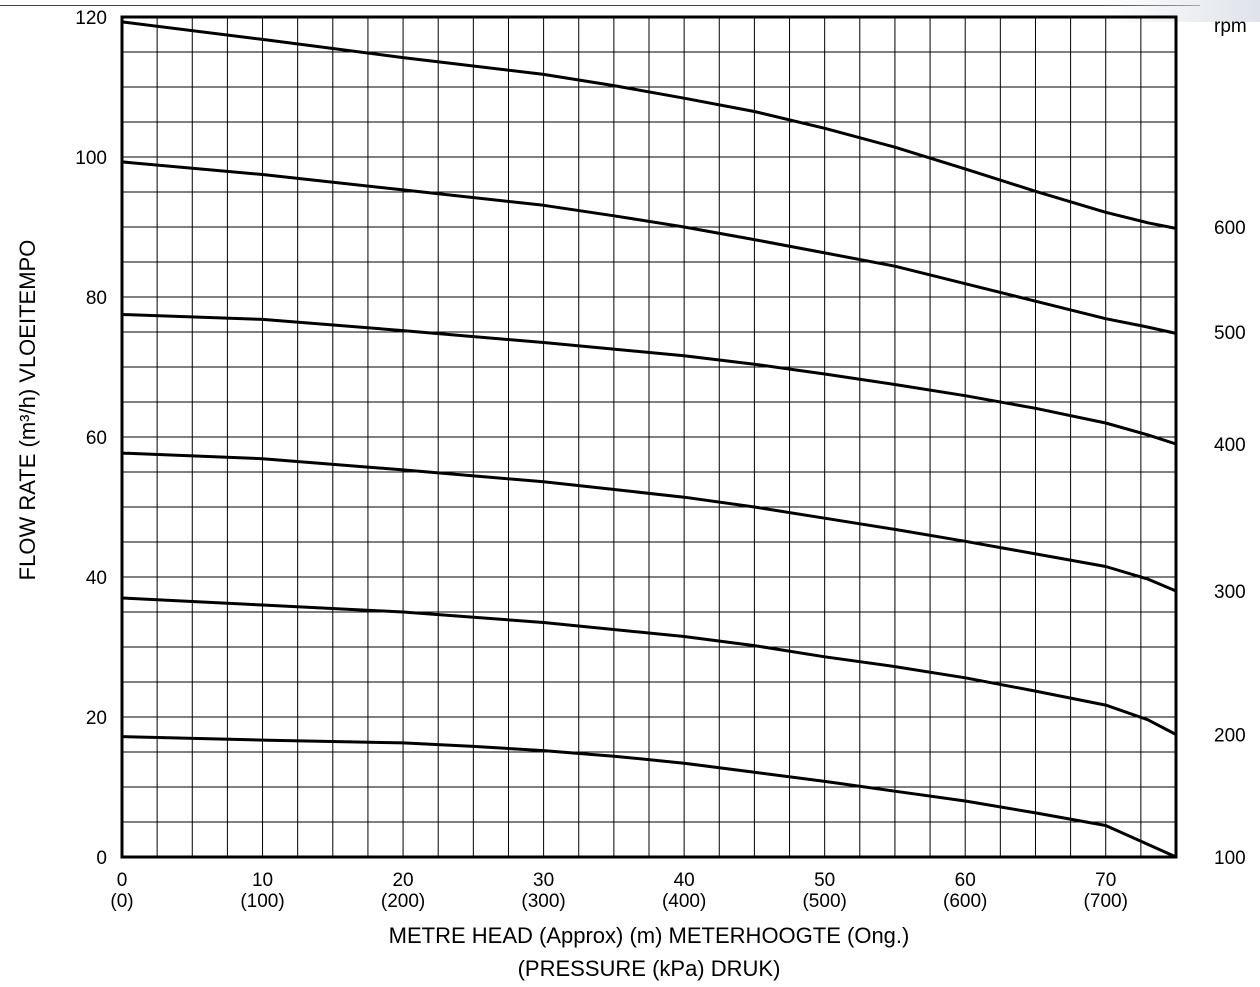 The image size is (1260, 987). What do you see at coordinates (543, 880) in the screenshot?
I see `x-tick-label: 30` at bounding box center [543, 880].